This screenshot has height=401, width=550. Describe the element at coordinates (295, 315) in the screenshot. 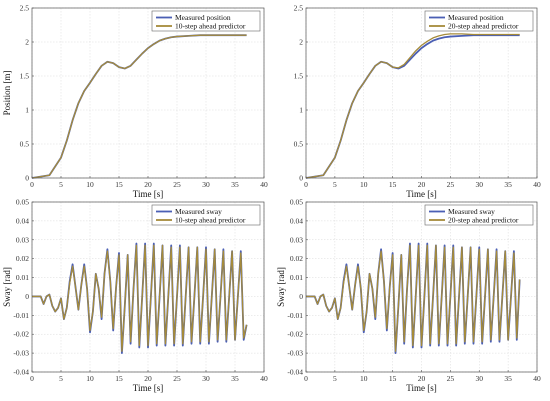

I see `y-tick-label: -0.01` at that location.